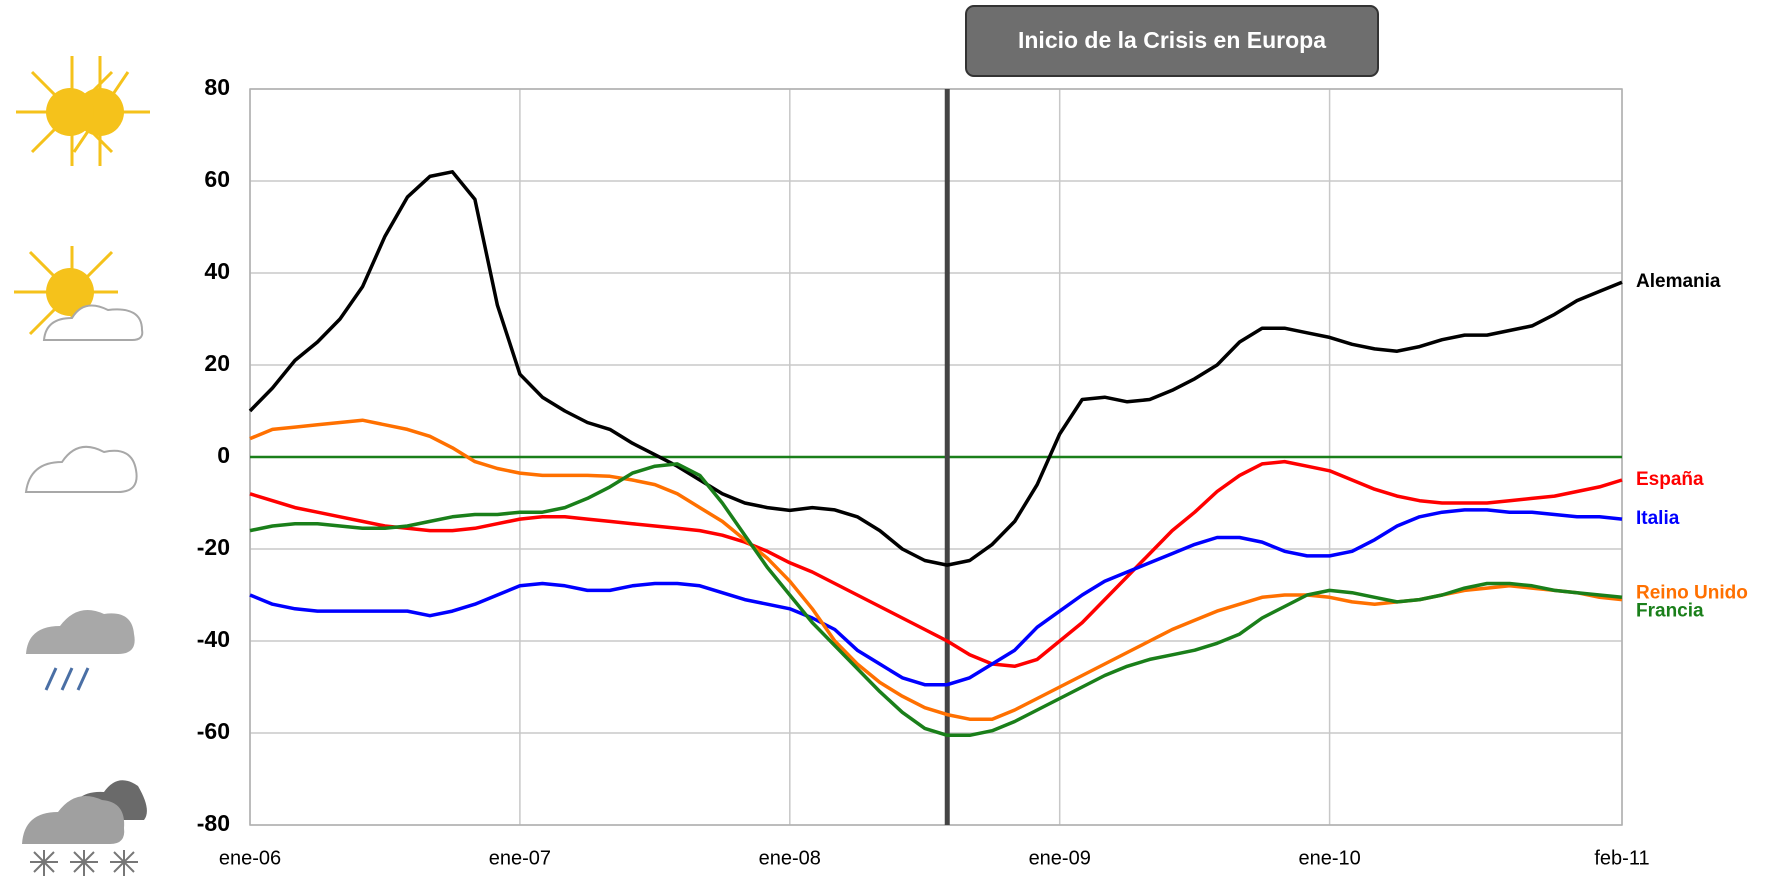  Describe the element at coordinates (217, 363) in the screenshot. I see `y-tick-label: 20` at that location.